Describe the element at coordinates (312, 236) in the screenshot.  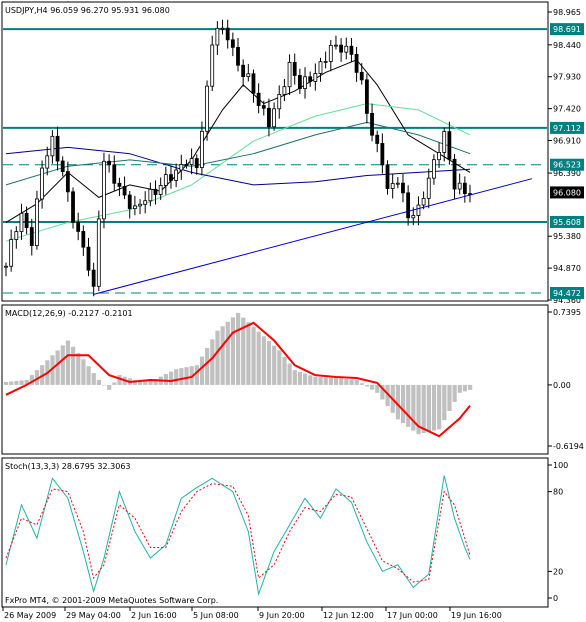
I see `trendline` at that location.